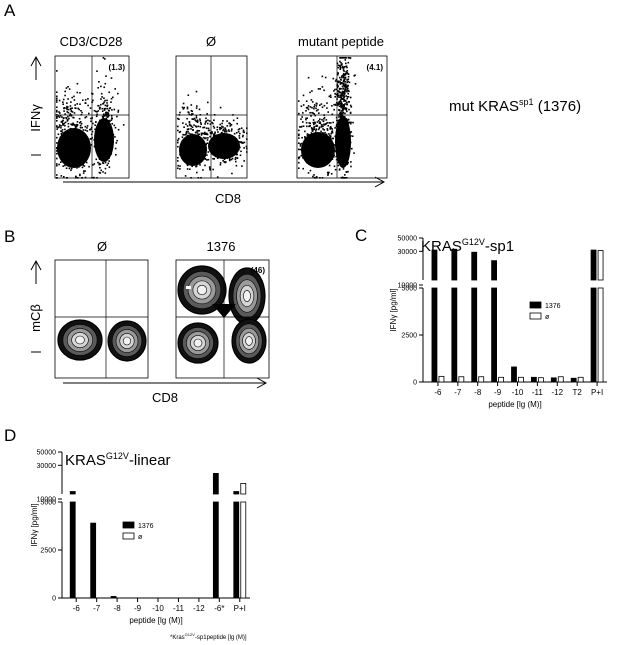 Image resolution: width=617 pixels, height=645 pixels. I want to click on b-y-axis-label: mCβ, so click(35, 318).